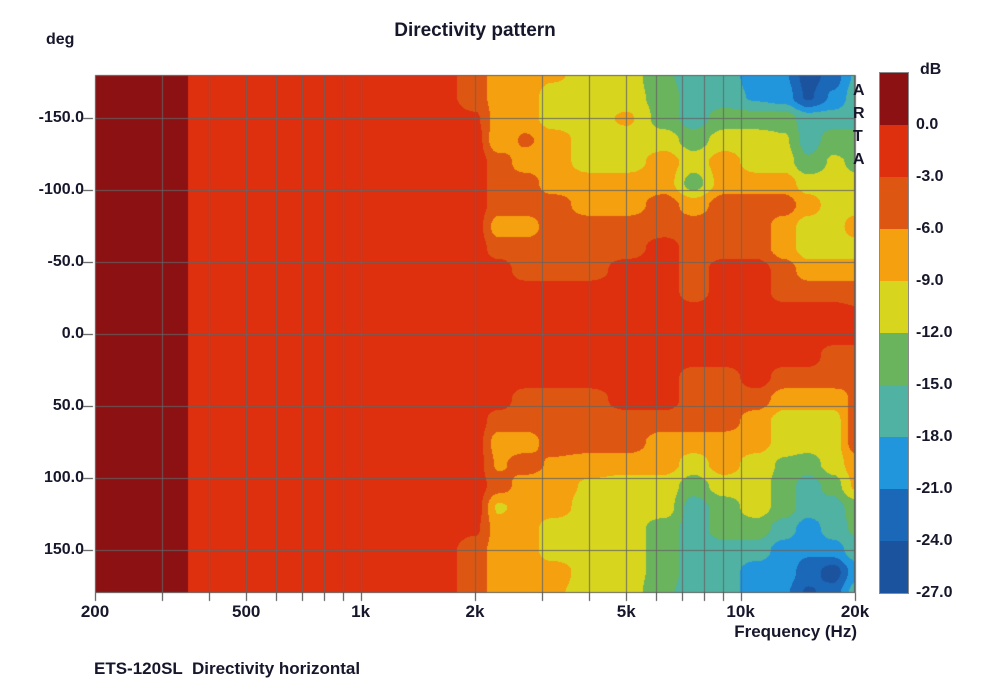  Describe the element at coordinates (65, 262) in the screenshot. I see `y-tick-label: -50.0` at that location.